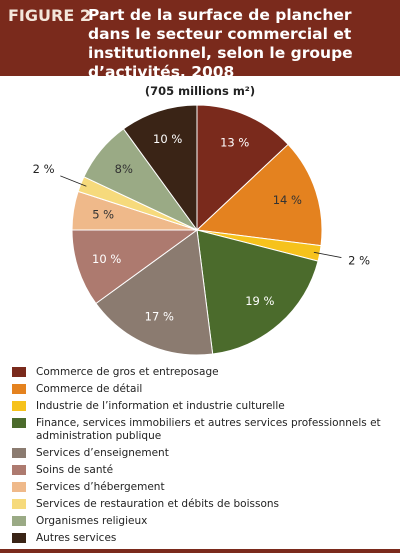 The image size is (400, 553). Describe the element at coordinates (200, 91) in the screenshot. I see `chart-subtitle: (705 millions m²)` at that location.